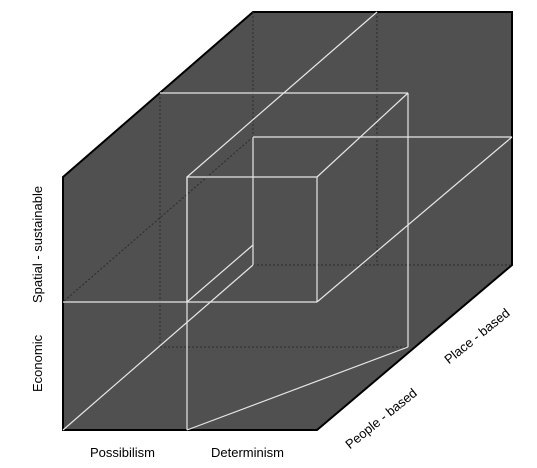 The image size is (537, 468). I want to click on top-depth-divider-a, so click(282, 94).